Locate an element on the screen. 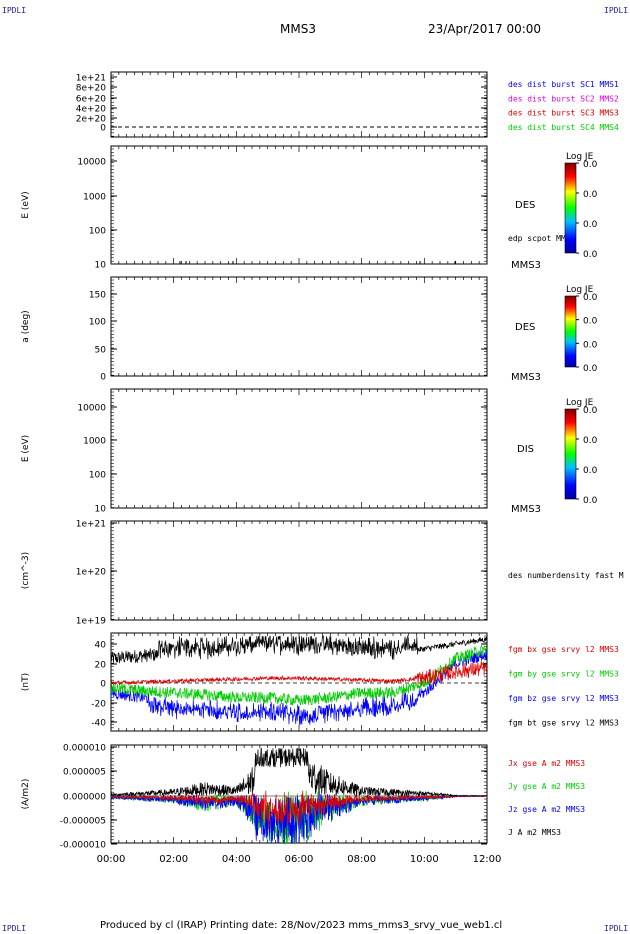 Image resolution: width=630 pixels, height=934 pixels. y-tick-label: 0.000005 is located at coordinates (84, 773).